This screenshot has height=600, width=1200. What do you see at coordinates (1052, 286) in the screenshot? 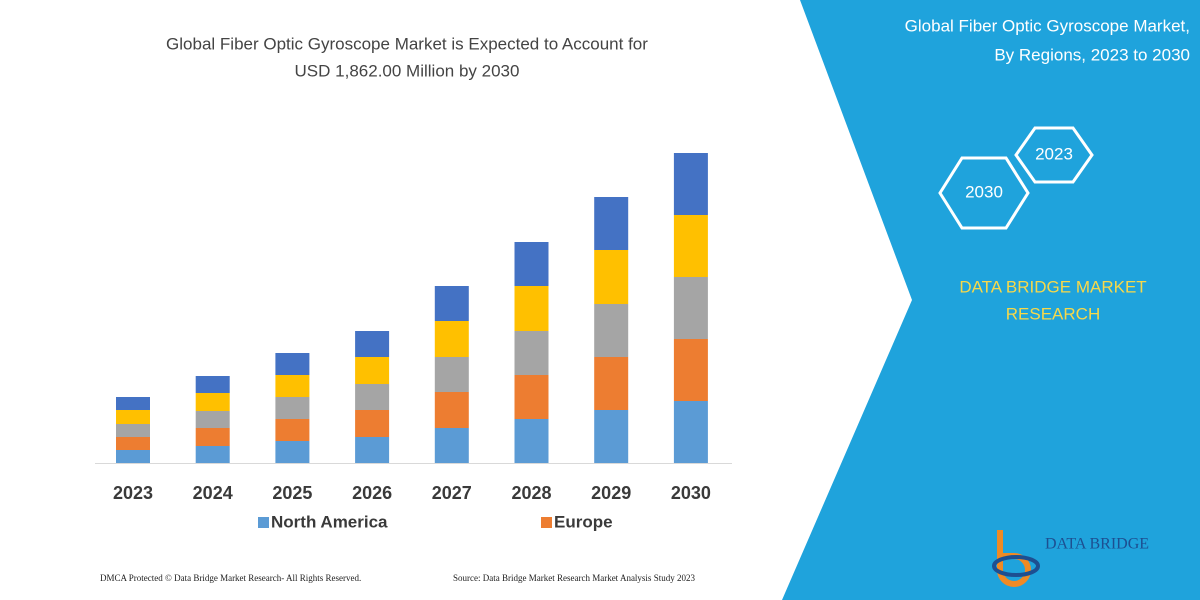
I see `brand: DATA BRIDGE MARKET` at bounding box center [1052, 286].